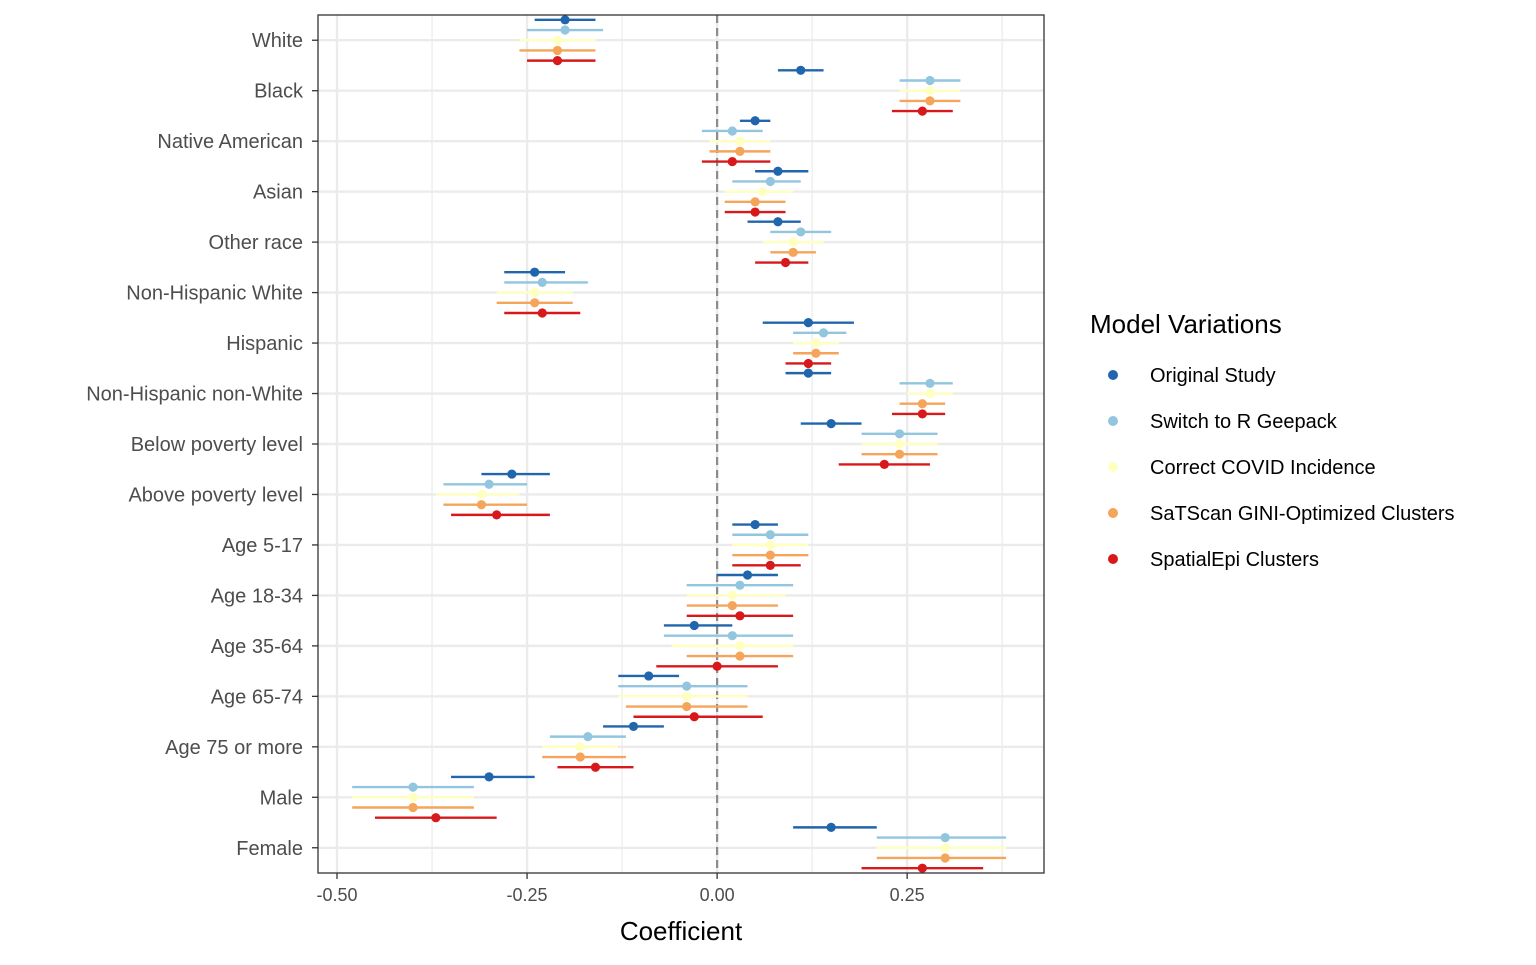  Describe the element at coordinates (257, 647) in the screenshot. I see `y-axis-tick-label: Age 35-64` at that location.